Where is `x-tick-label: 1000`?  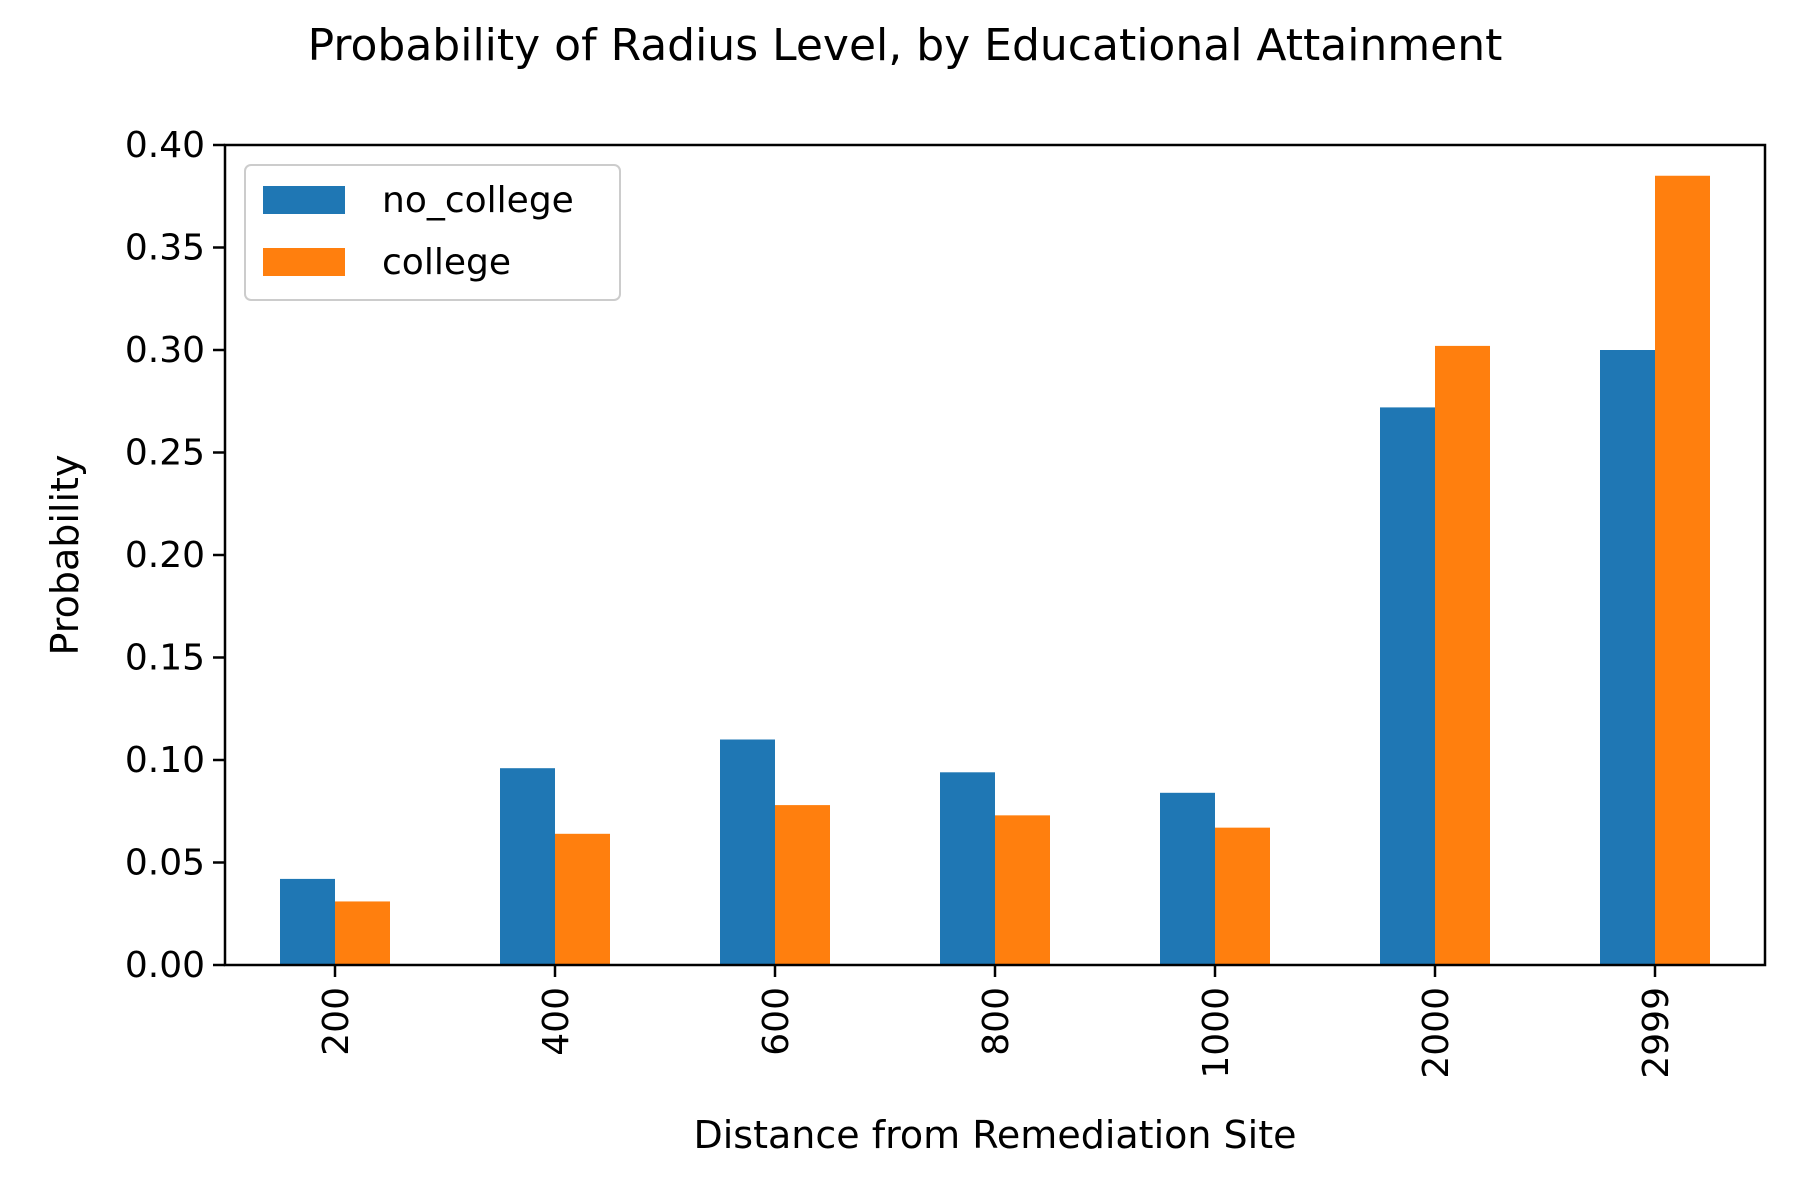
x-tick-label: 1000 is located at coordinates (1216, 1033).